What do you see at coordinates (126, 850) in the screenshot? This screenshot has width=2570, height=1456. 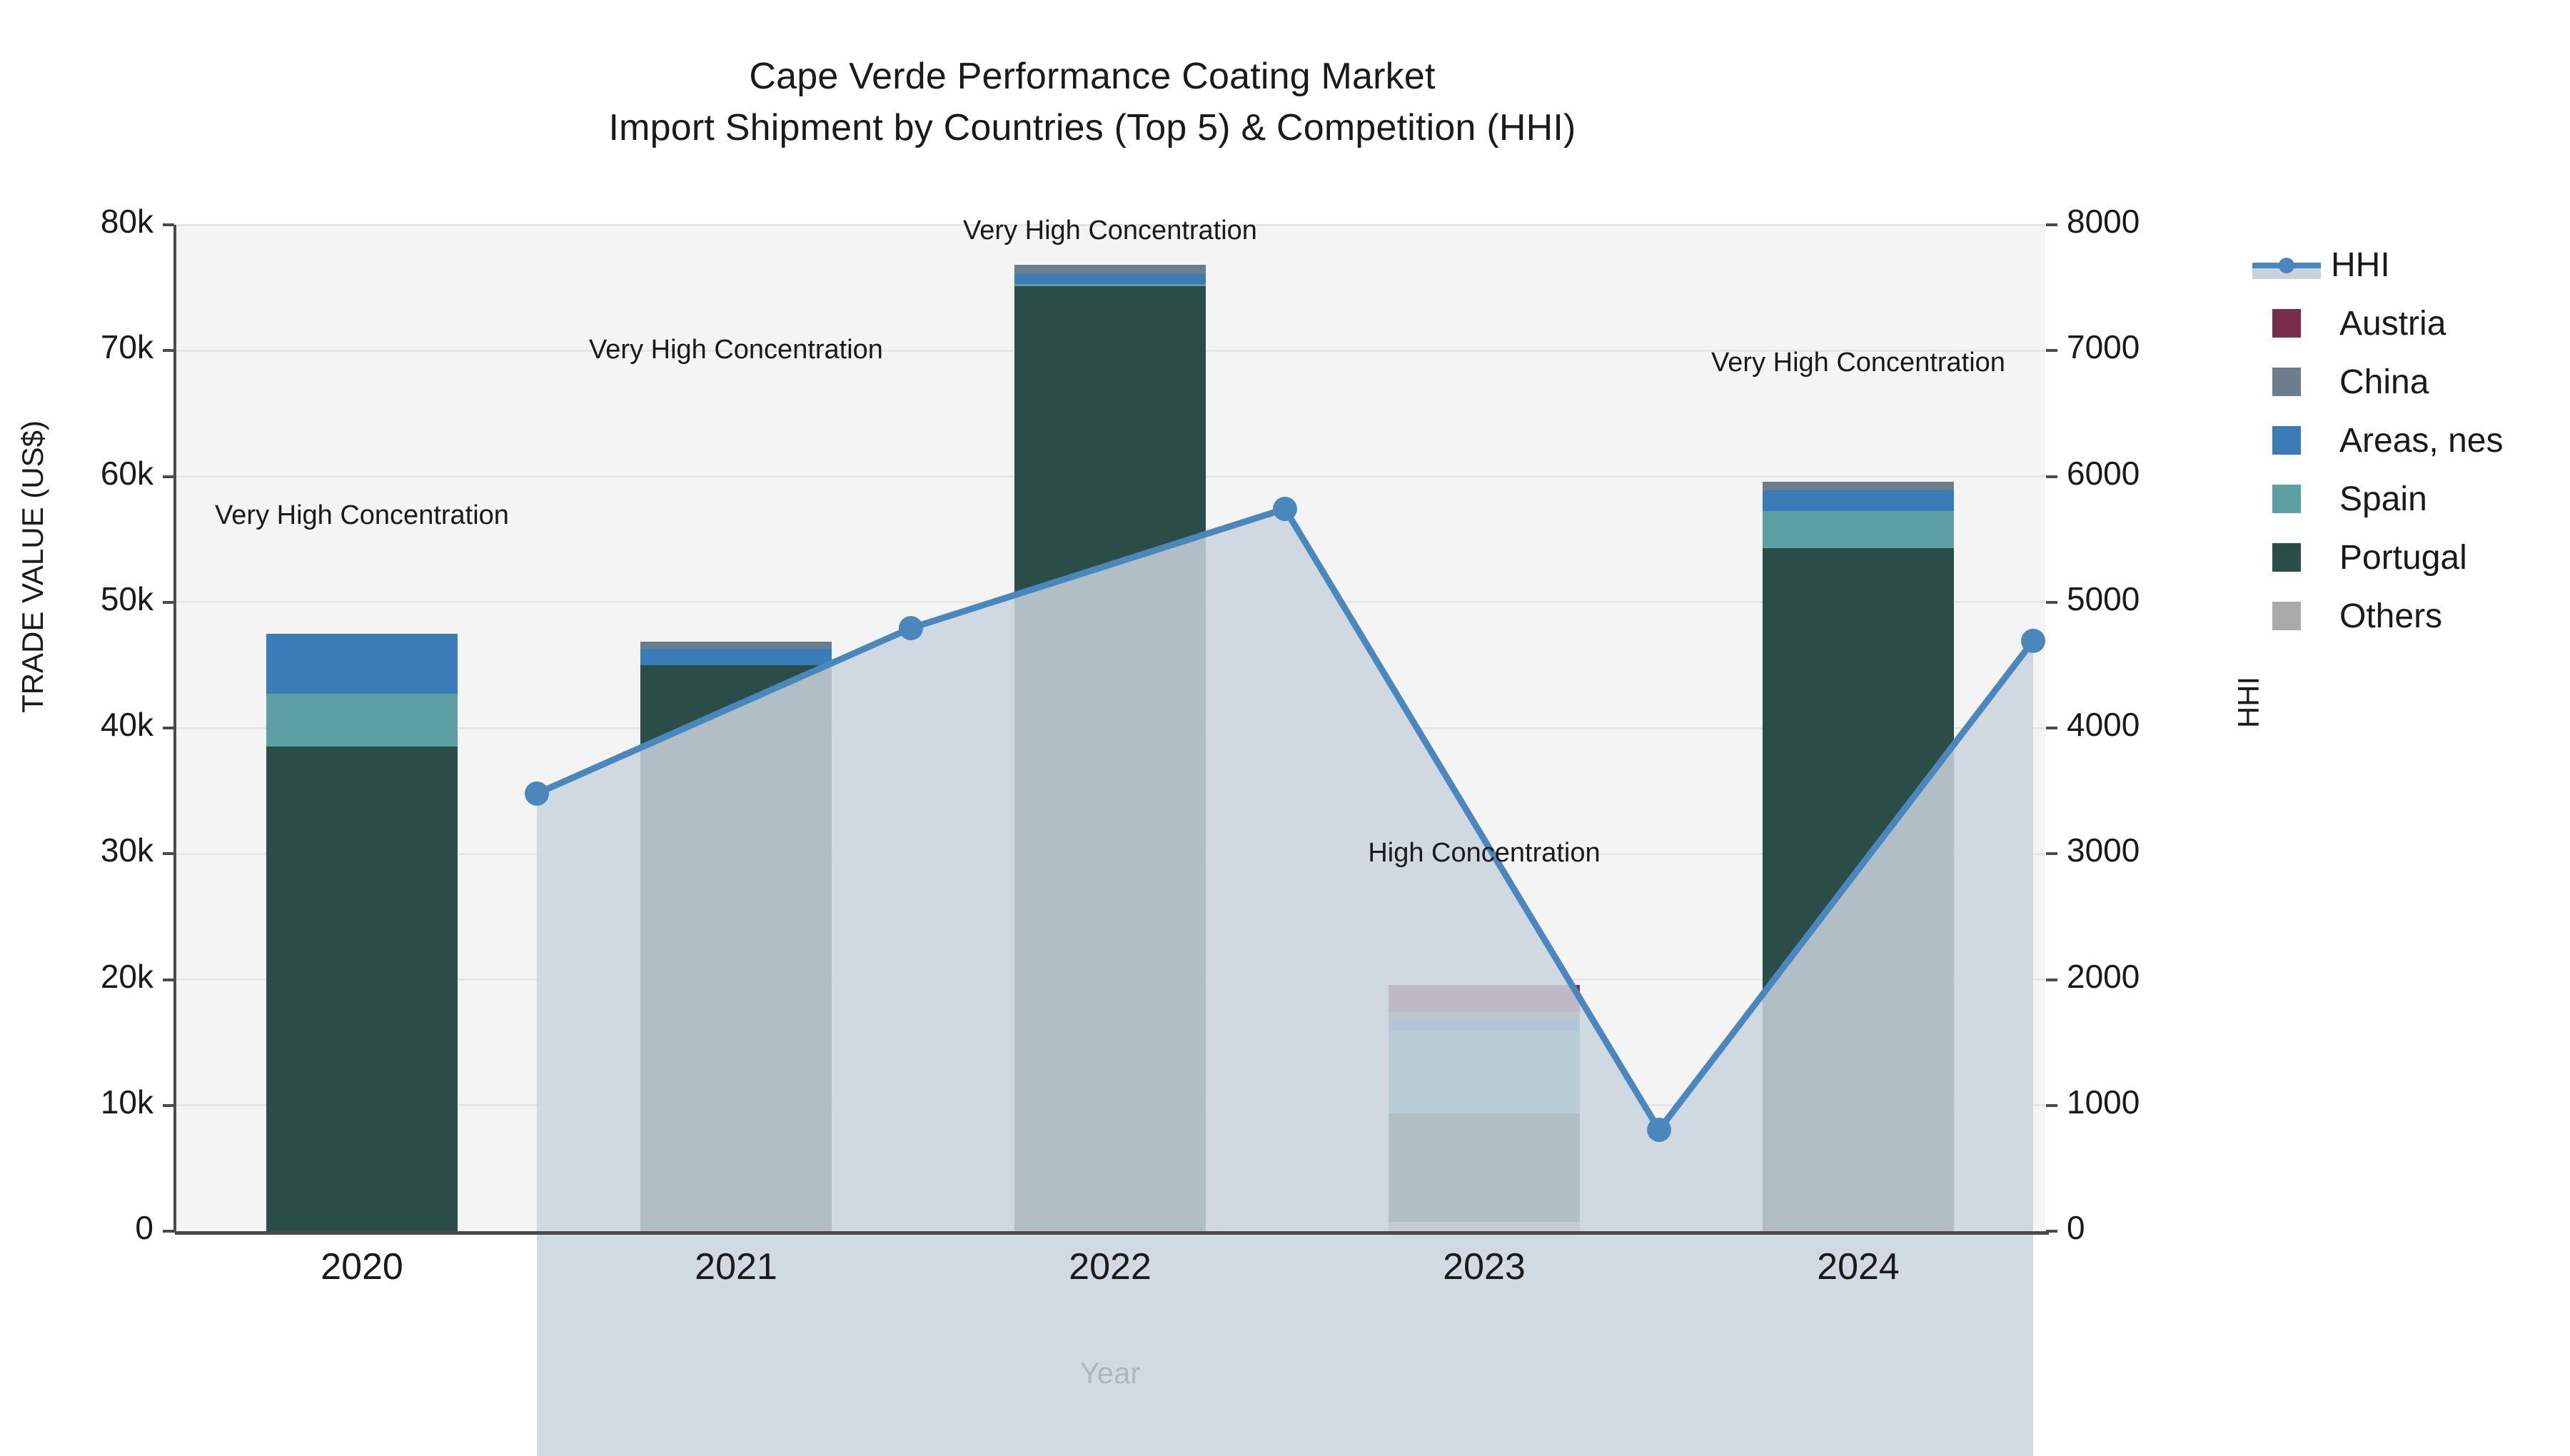 I see `y-tick-label-left: 30k` at bounding box center [126, 850].